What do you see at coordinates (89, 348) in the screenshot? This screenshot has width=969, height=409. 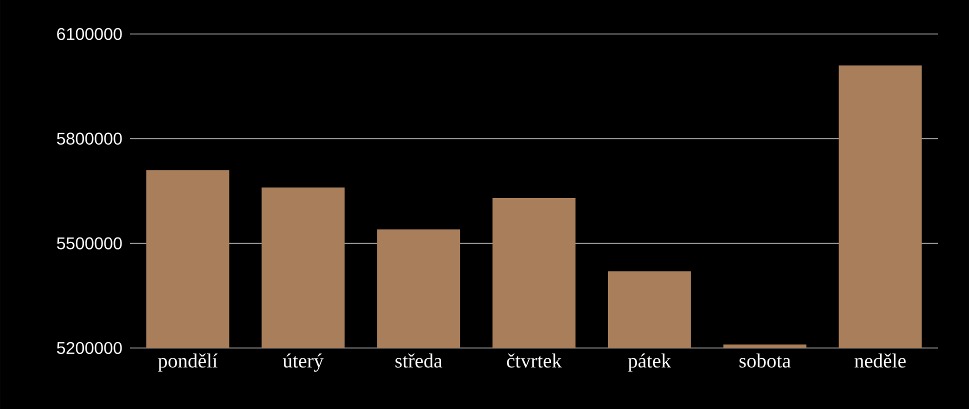 I see `y-tick-label: 5200000` at bounding box center [89, 348].